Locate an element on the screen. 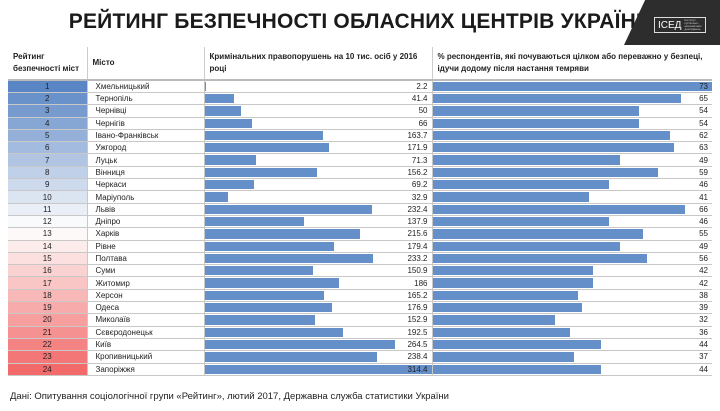 Image resolution: width=720 pixels, height=411 pixels. table-row: 7 Луцьк 71.3 49 is located at coordinates (360, 160).